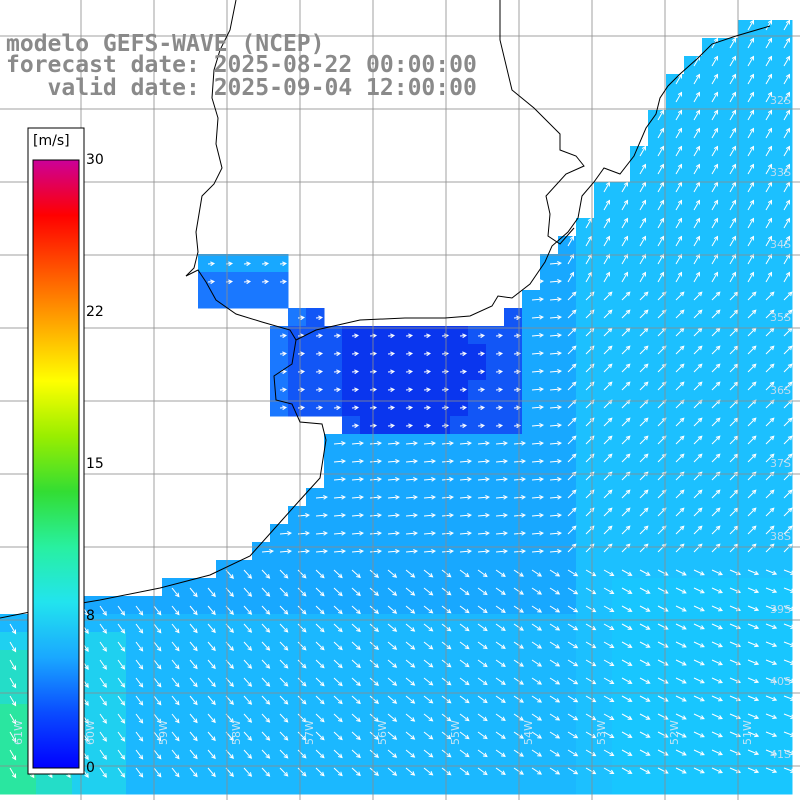 The width and height of the screenshot is (800, 800). What do you see at coordinates (780, 317) in the screenshot?
I see `lat-label: 35S` at bounding box center [780, 317].